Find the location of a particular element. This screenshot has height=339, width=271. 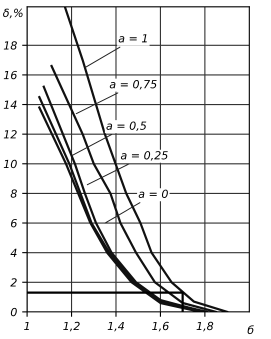

y-tick-label: 2 is located at coordinates (13, 282).